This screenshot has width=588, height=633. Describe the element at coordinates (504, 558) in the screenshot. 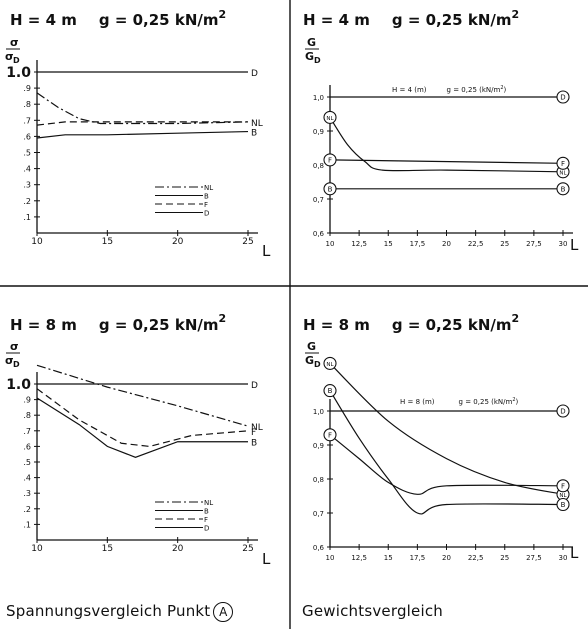

I see `xtick-label-br: 25` at that location.